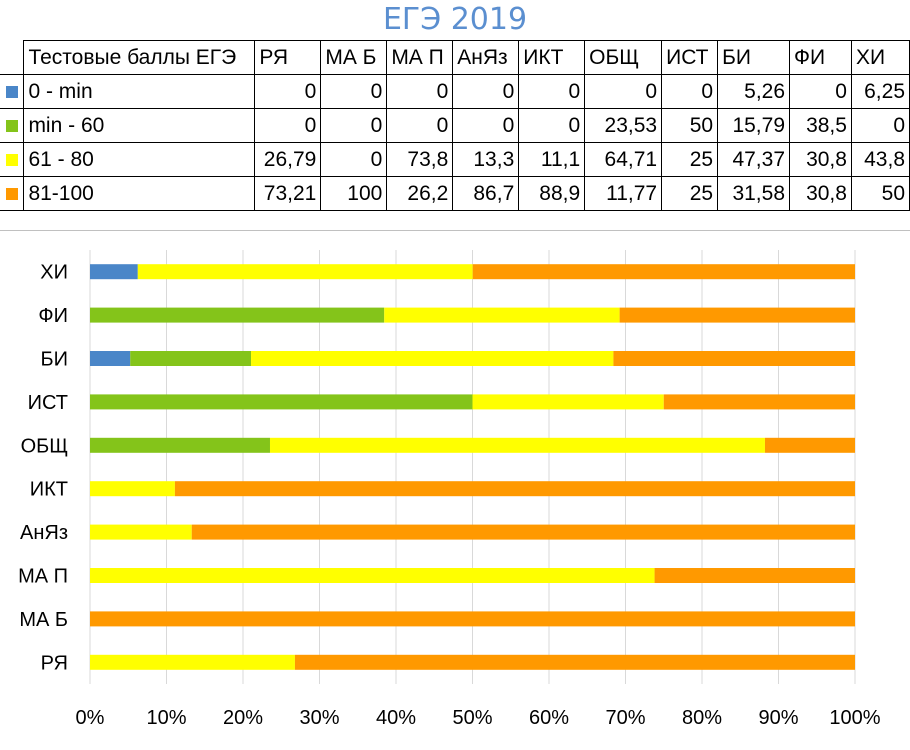  What do you see at coordinates (54, 273) in the screenshot?
I see `y-tick-label: ХИ` at bounding box center [54, 273].